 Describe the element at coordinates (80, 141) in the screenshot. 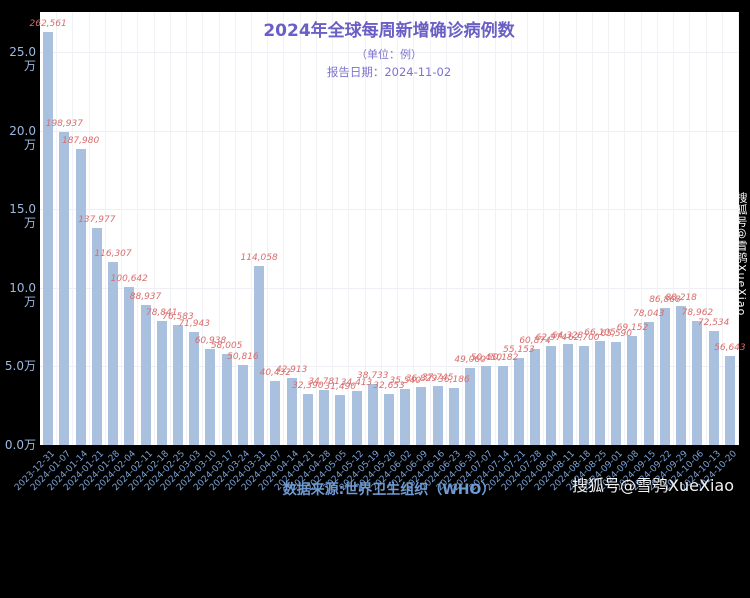

I see `bar-value-label: 187,980` at that location.